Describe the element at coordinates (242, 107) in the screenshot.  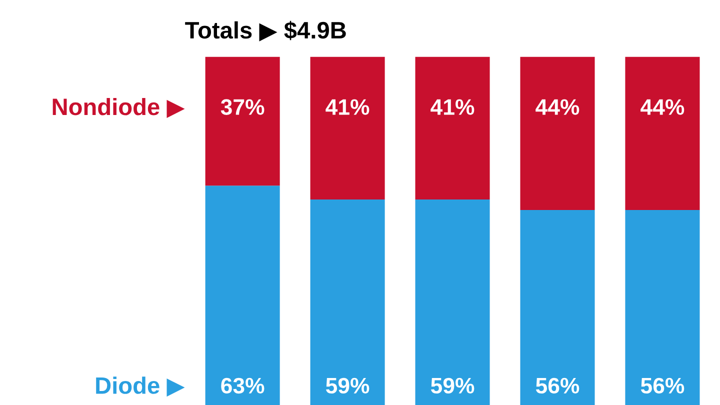
I see `data-label: 37%` at that location.